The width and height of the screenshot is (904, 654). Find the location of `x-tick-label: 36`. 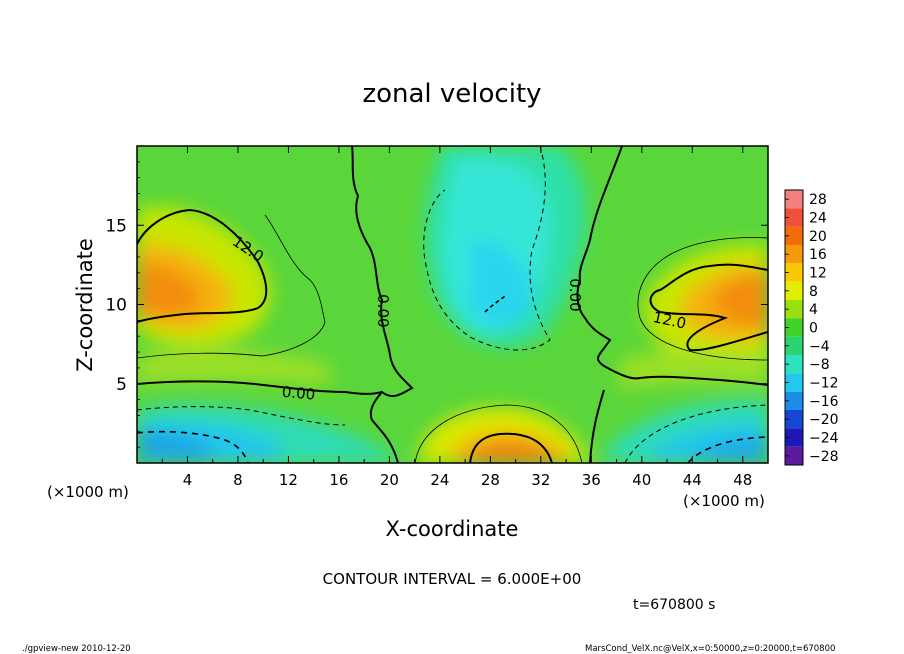

x-tick-label: 36 is located at coordinates (591, 480).